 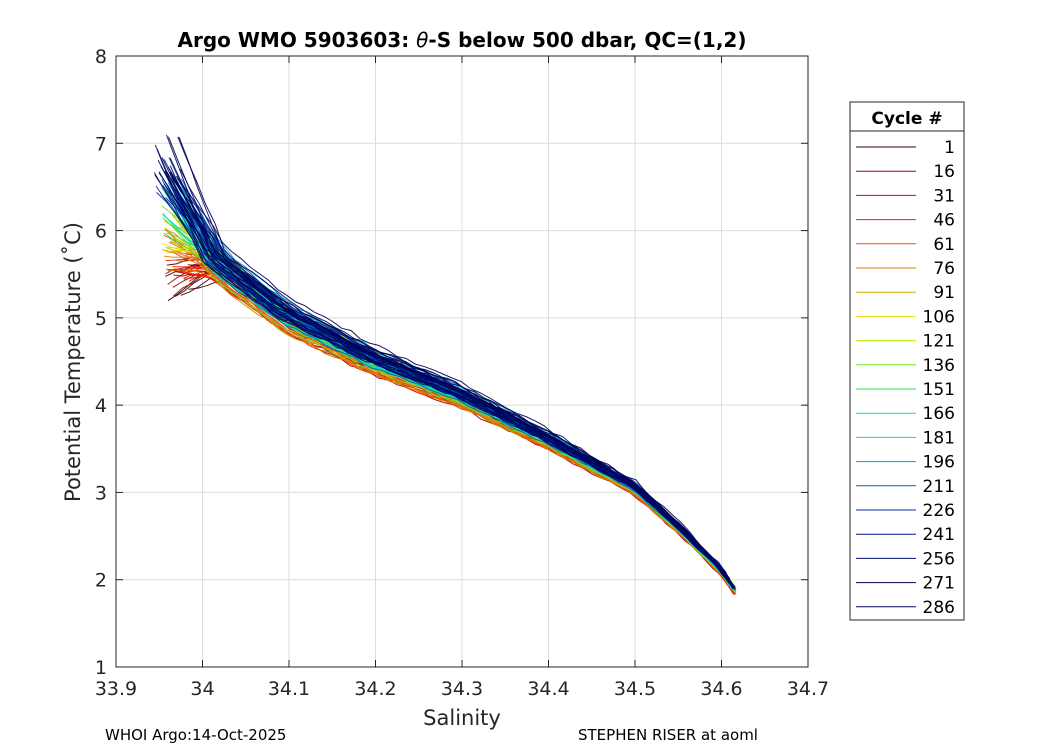 What do you see at coordinates (944, 172) in the screenshot?
I see `legend-label-16: 16` at bounding box center [944, 172].